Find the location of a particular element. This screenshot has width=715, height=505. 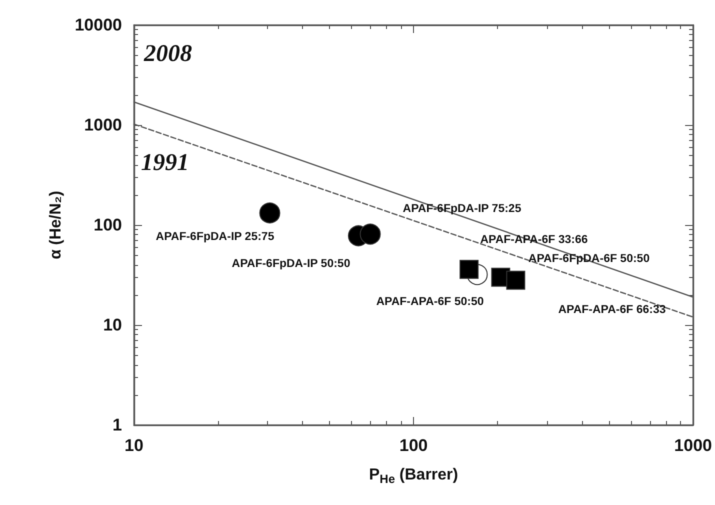

x-tick-label: 100 is located at coordinates (413, 445).